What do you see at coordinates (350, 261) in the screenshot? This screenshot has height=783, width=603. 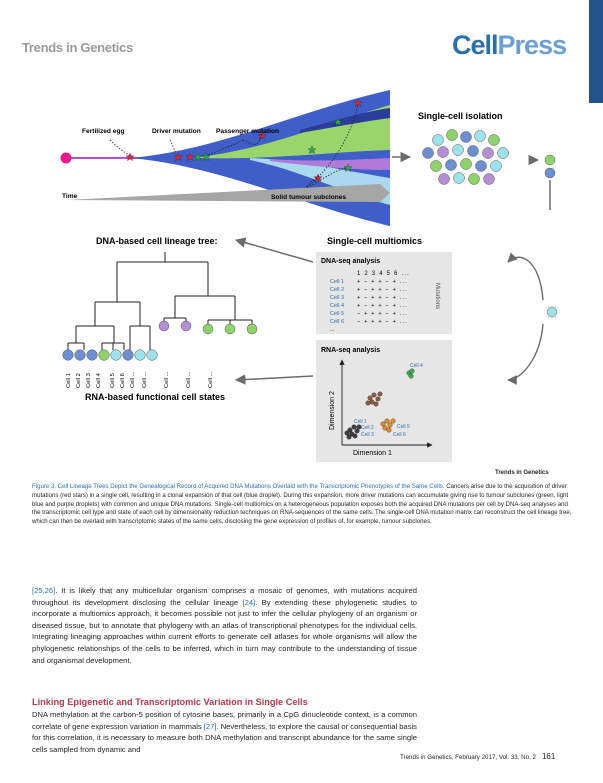 I see `dnaseq-title: DNA-seq analysis` at bounding box center [350, 261].